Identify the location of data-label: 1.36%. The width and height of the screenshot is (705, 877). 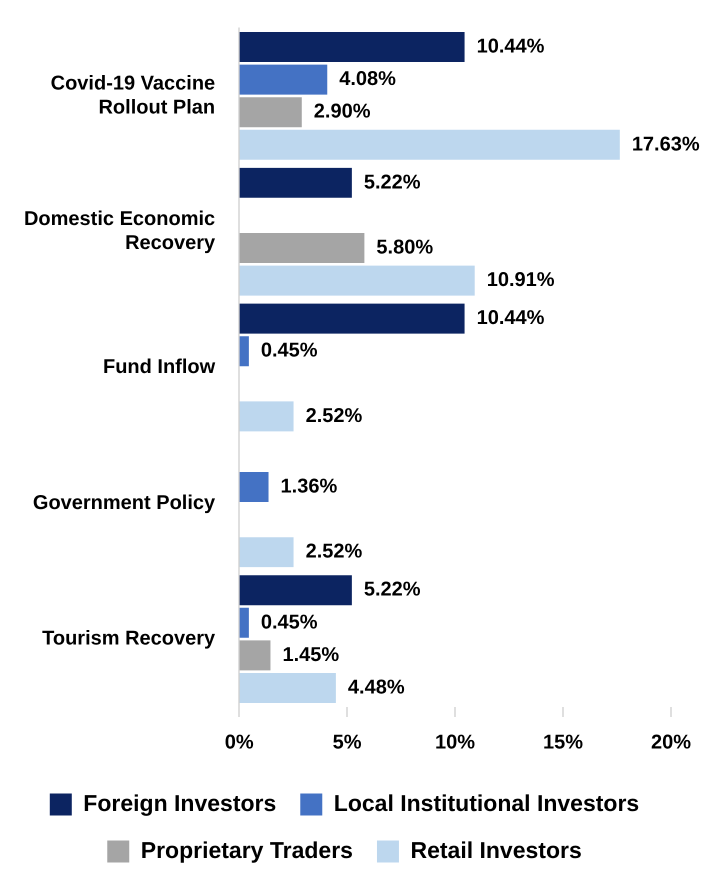
(309, 487).